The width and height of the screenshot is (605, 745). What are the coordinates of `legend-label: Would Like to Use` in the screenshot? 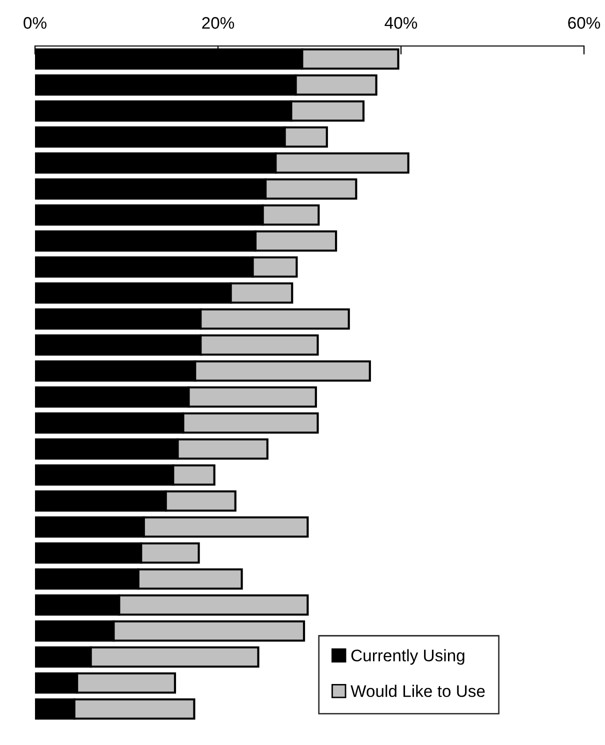 It's located at (417, 691).